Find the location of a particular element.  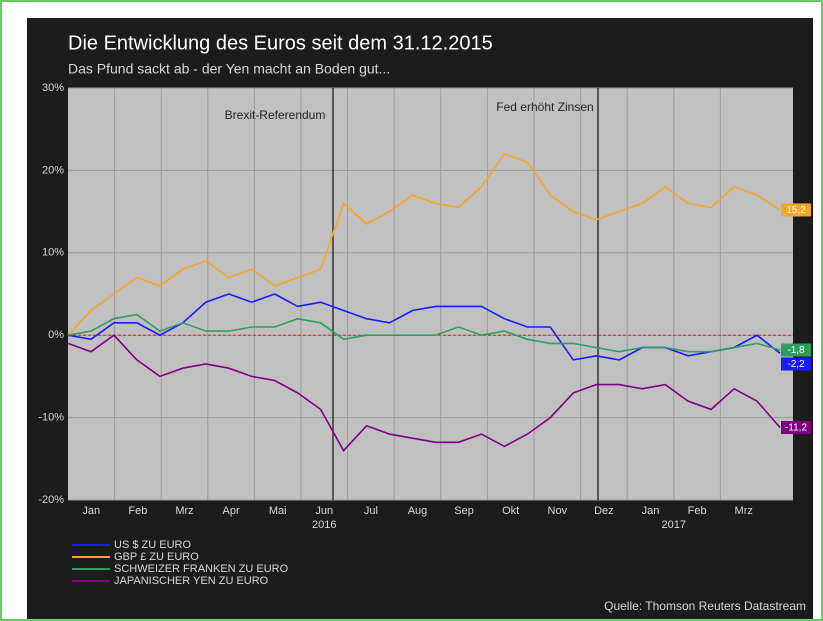

end-label: -11,2 is located at coordinates (796, 428).